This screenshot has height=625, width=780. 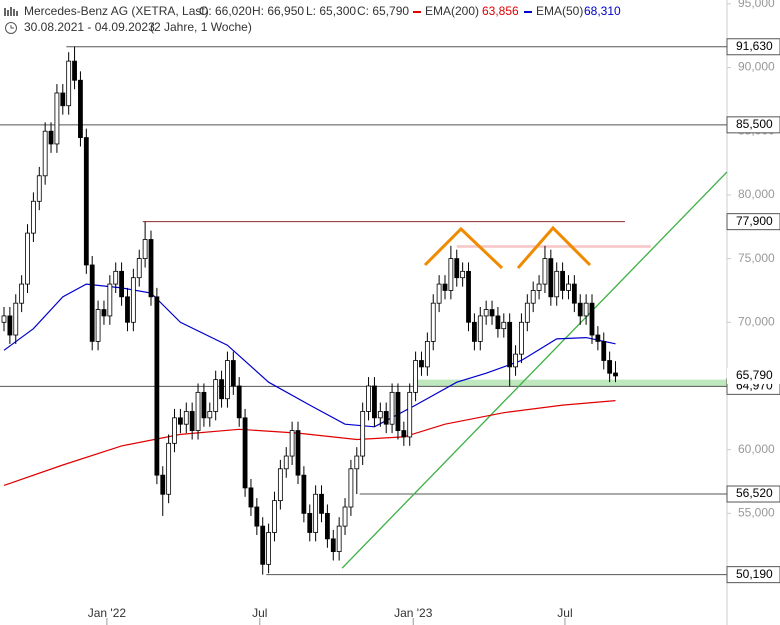 I want to click on last-price-box, so click(x=753, y=375).